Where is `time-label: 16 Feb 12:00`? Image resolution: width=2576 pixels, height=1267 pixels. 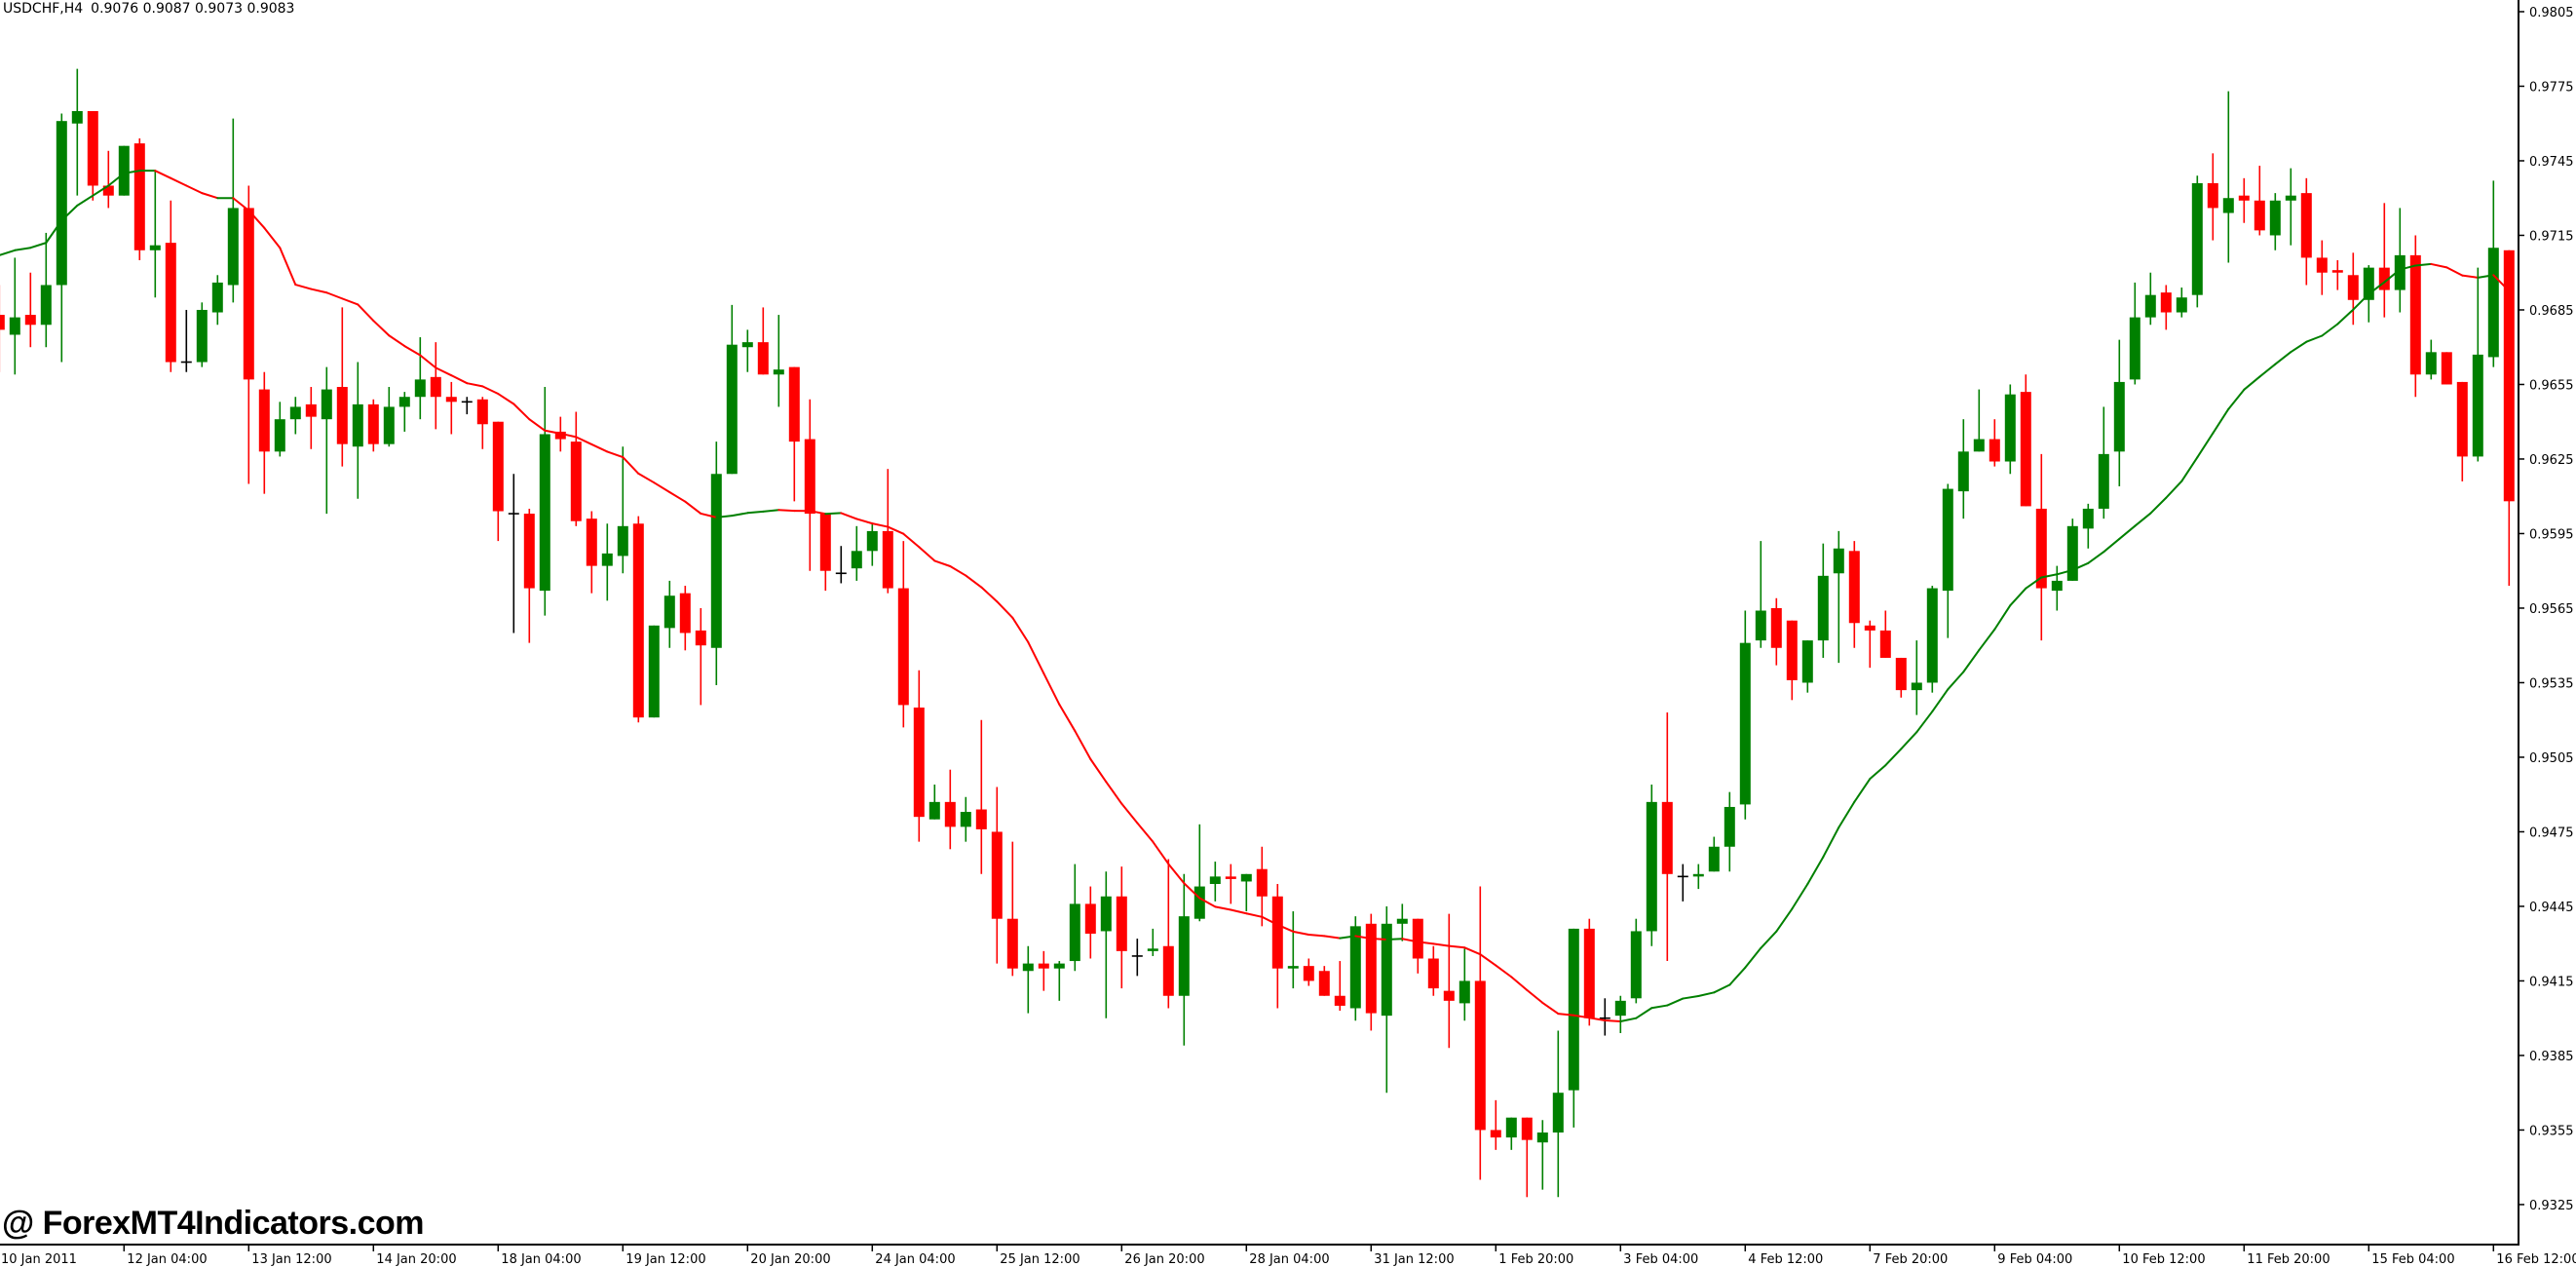 time-label: 16 Feb 12:00 is located at coordinates (2536, 1260).